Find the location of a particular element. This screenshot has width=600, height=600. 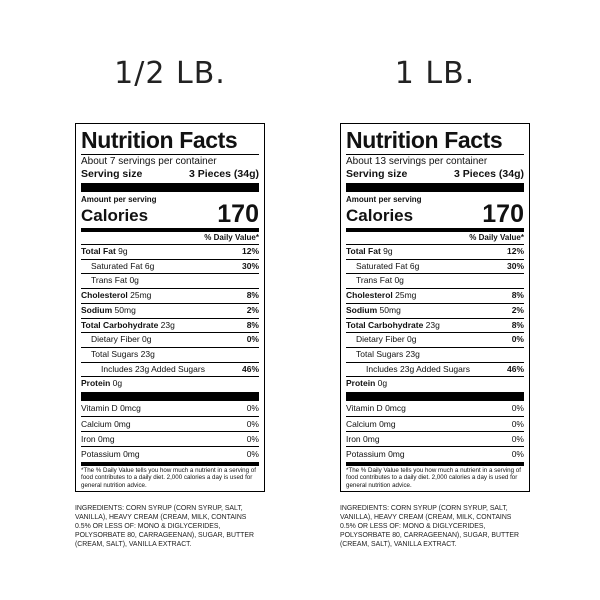

nutrient-amount: 6g is located at coordinates (414, 265).